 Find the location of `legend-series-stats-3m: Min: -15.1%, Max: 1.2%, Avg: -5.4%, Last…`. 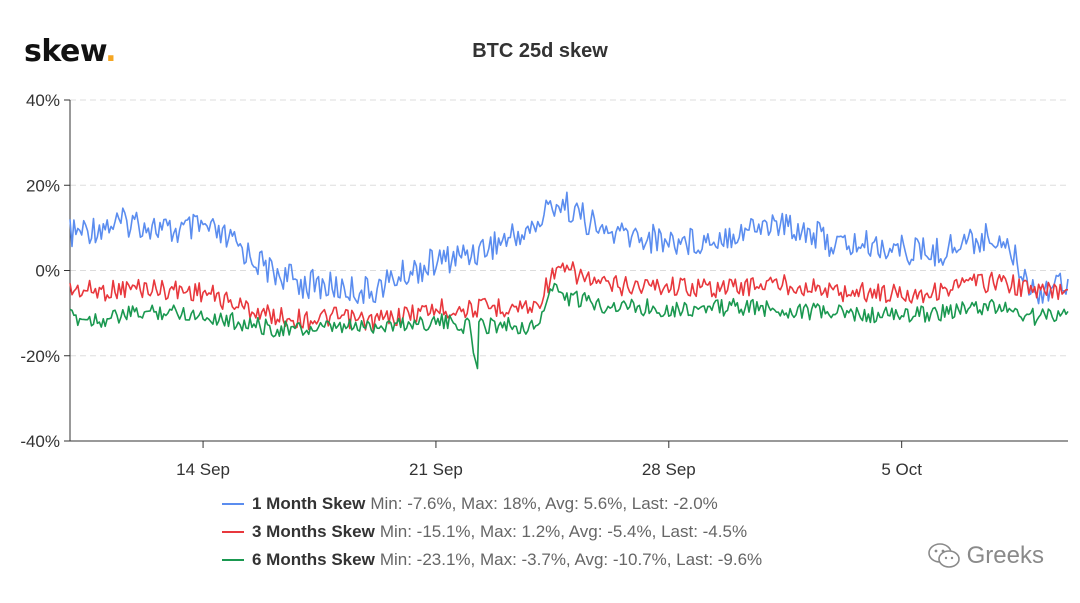

legend-series-stats-3m: Min: -15.1%, Max: 1.2%, Avg: -5.4%, Last… is located at coordinates (563, 531).